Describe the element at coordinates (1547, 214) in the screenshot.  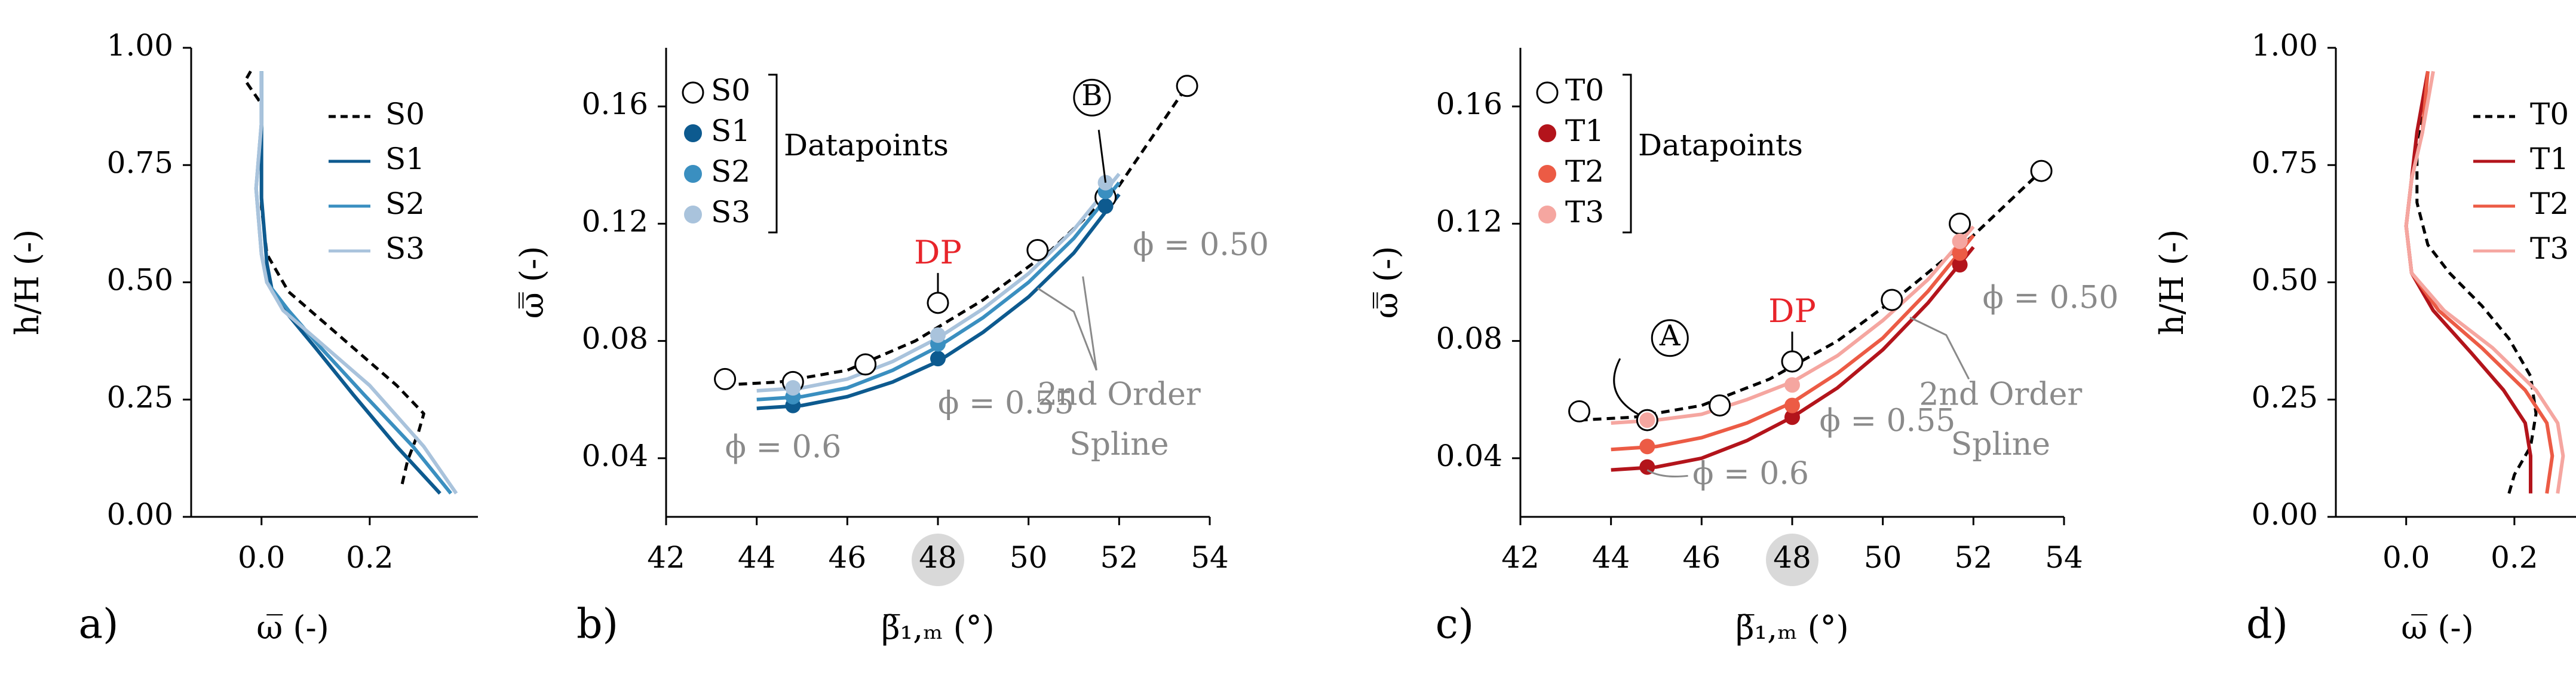
I see `legend-marker-t3` at that location.